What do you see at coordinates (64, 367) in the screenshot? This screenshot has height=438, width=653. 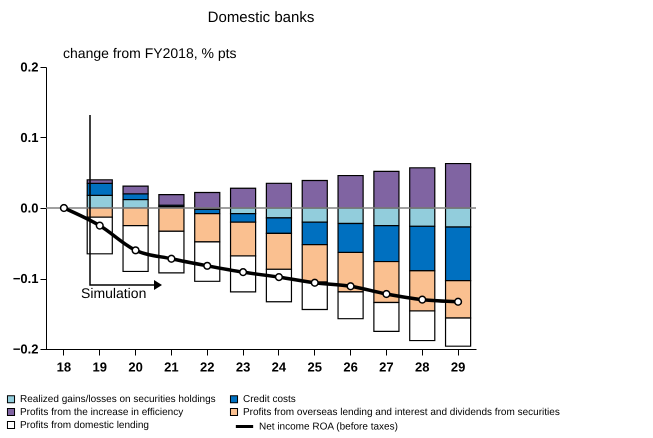 I see `x-tick-label: 18` at bounding box center [64, 367].